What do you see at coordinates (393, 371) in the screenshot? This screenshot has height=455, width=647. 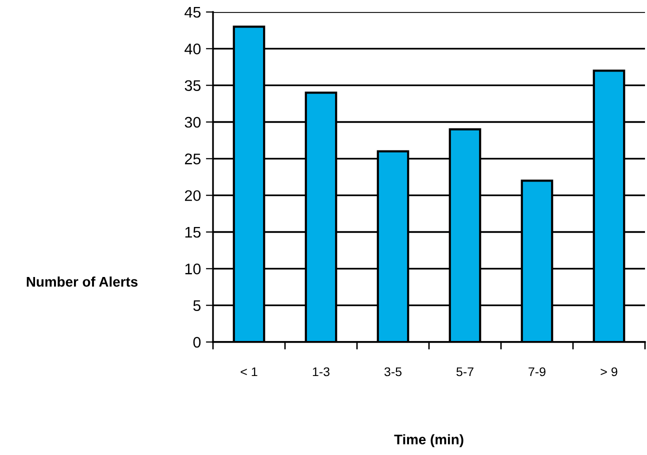 I see `x-tick-label: 3-5` at bounding box center [393, 371].